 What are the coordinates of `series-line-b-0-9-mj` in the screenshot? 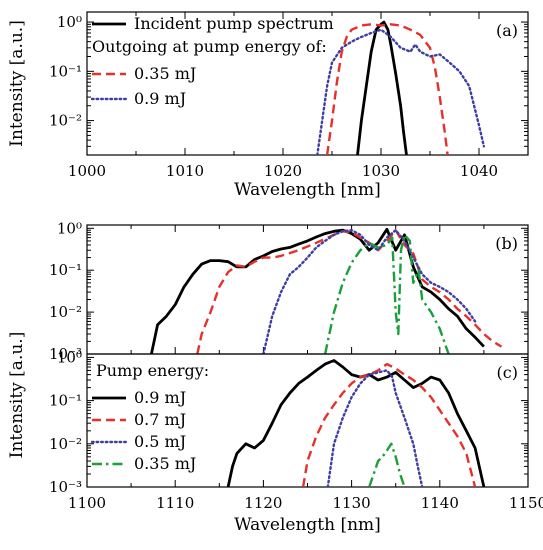 It's located at (317, 290).